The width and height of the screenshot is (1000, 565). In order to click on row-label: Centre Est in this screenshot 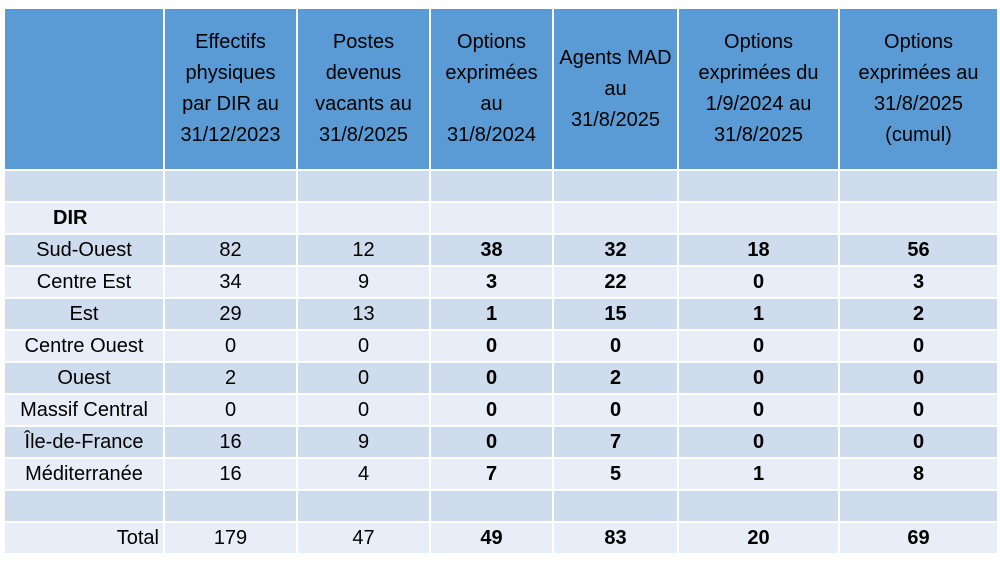, I will do `click(84, 282)`.